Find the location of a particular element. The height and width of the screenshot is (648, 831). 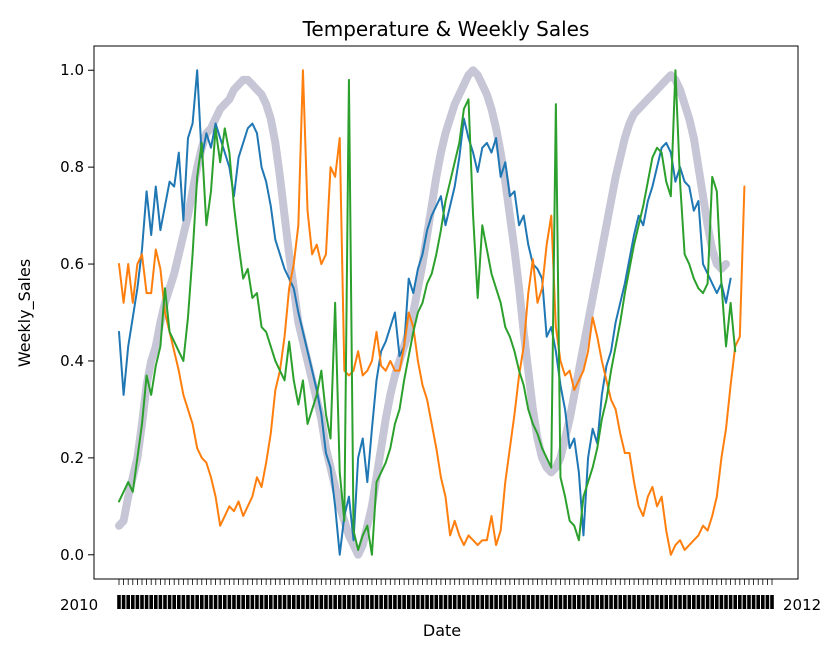

x-tick-label-left: 2010 is located at coordinates (79, 605).